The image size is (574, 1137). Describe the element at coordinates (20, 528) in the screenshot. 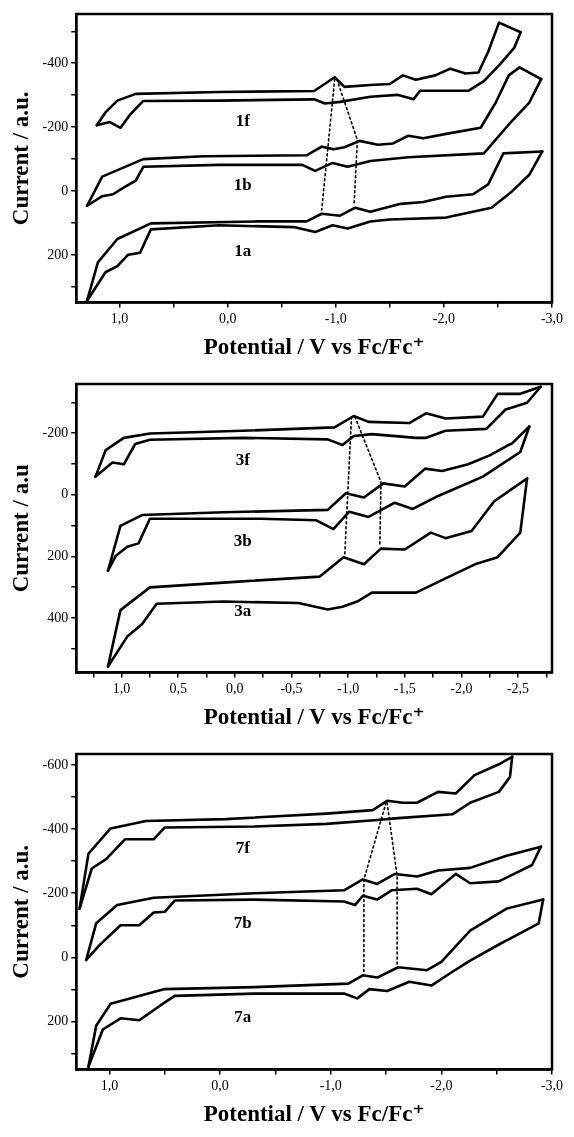

I see `y-axis-title: Current / a.u` at that location.